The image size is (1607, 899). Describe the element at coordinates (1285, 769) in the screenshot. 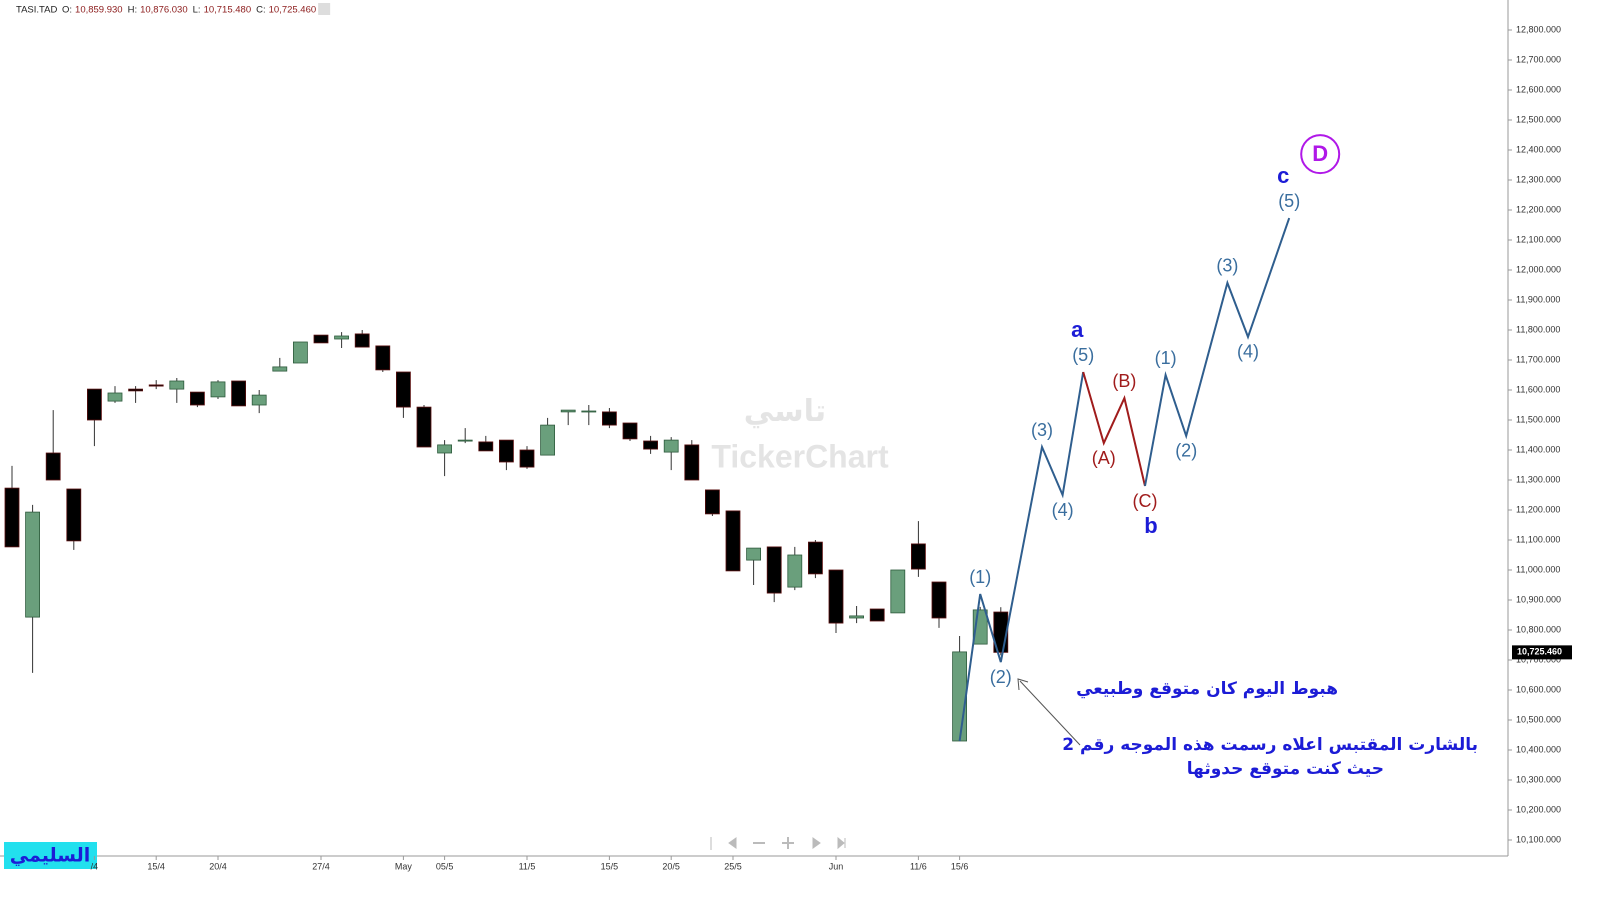

I see `note: حيث كنت متوقع حدوثها` at that location.